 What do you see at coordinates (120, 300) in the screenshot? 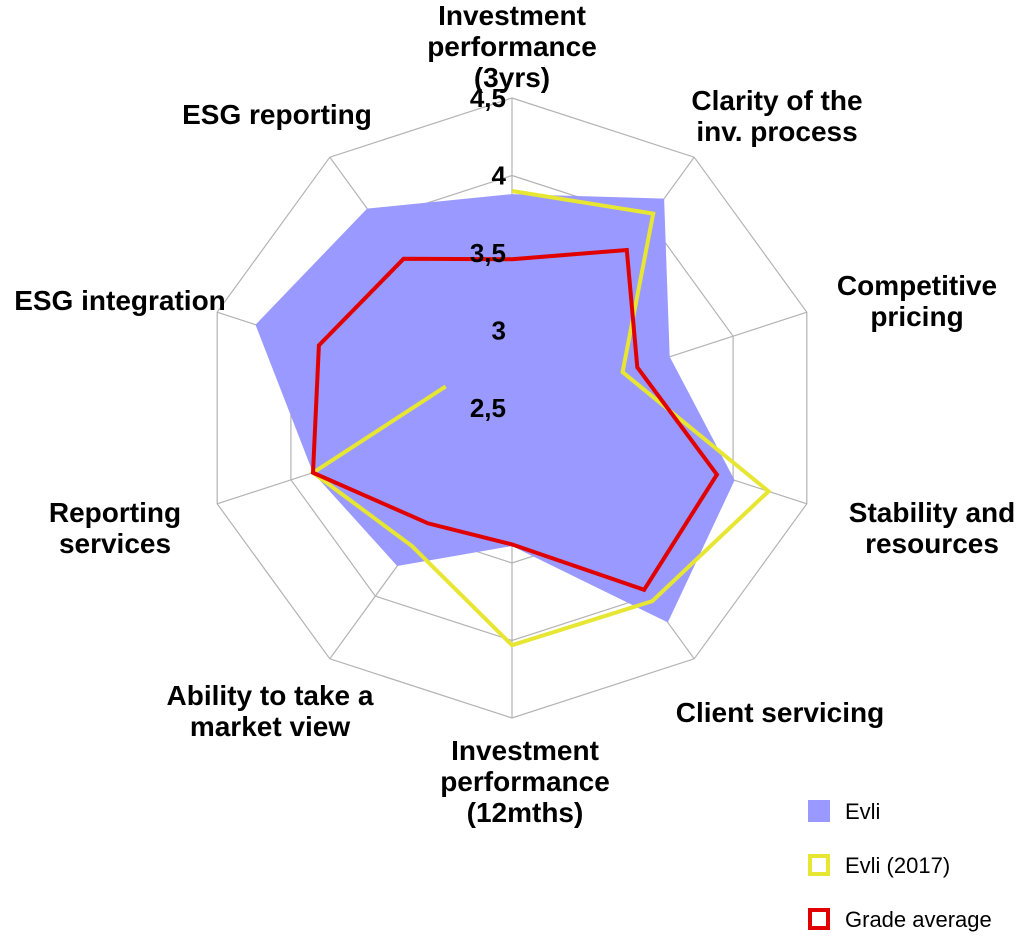
I see `axis-label: ESG integration` at bounding box center [120, 300].